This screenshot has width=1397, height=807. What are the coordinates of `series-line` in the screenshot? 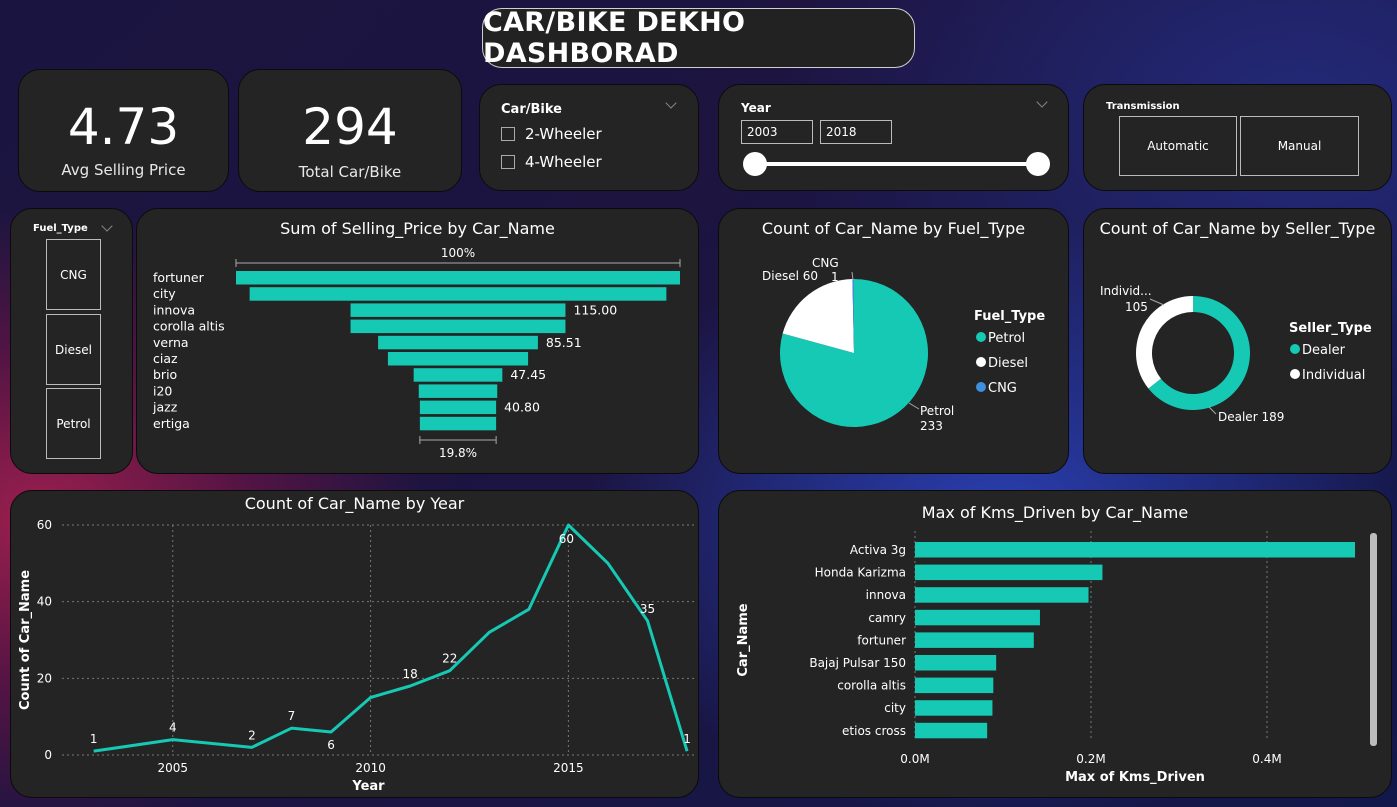 It's located at (391, 638).